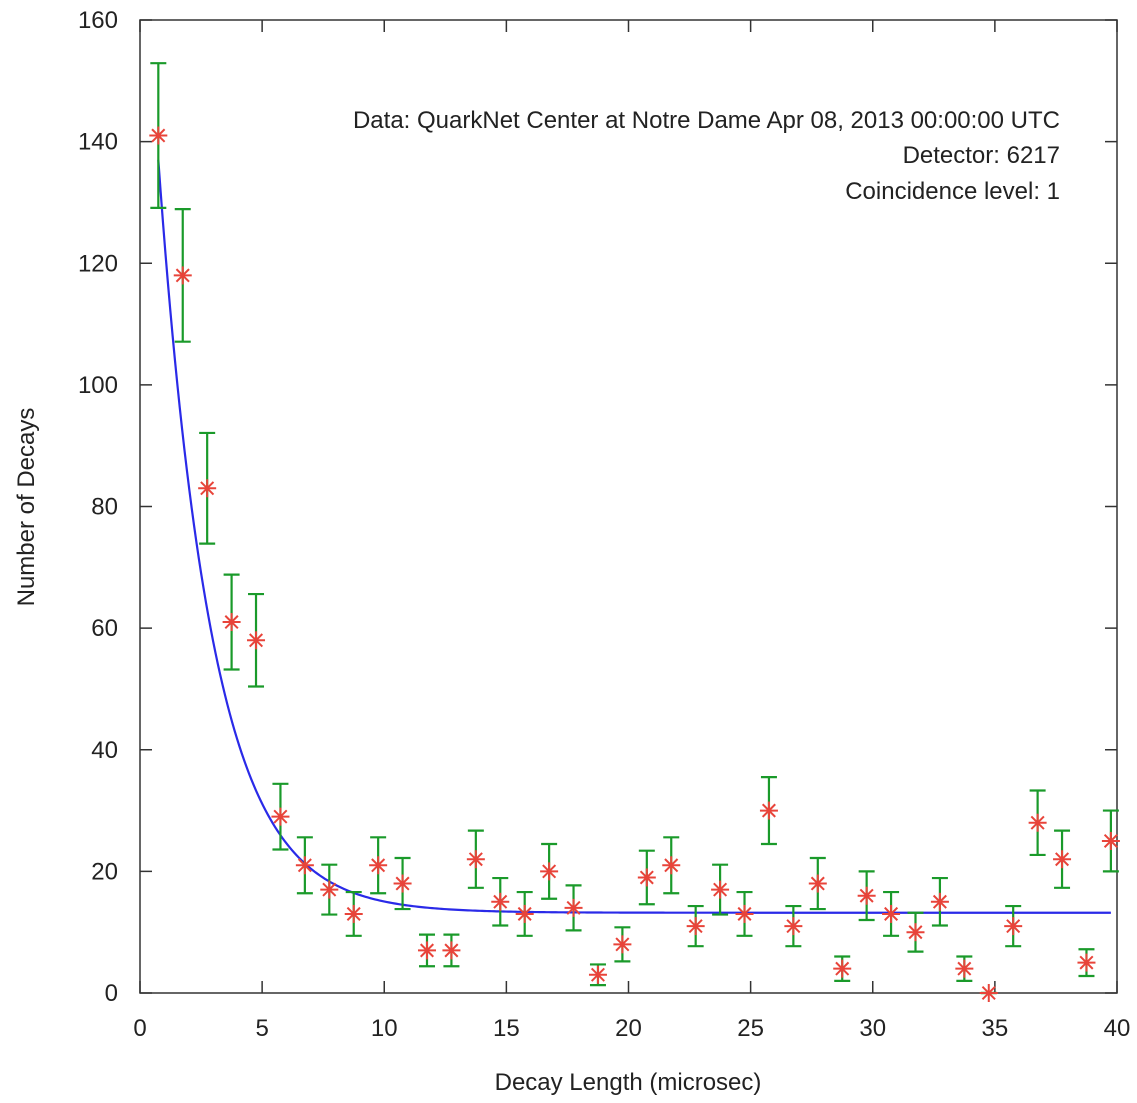  Describe the element at coordinates (995, 1028) in the screenshot. I see `x-tick-label: 35` at that location.